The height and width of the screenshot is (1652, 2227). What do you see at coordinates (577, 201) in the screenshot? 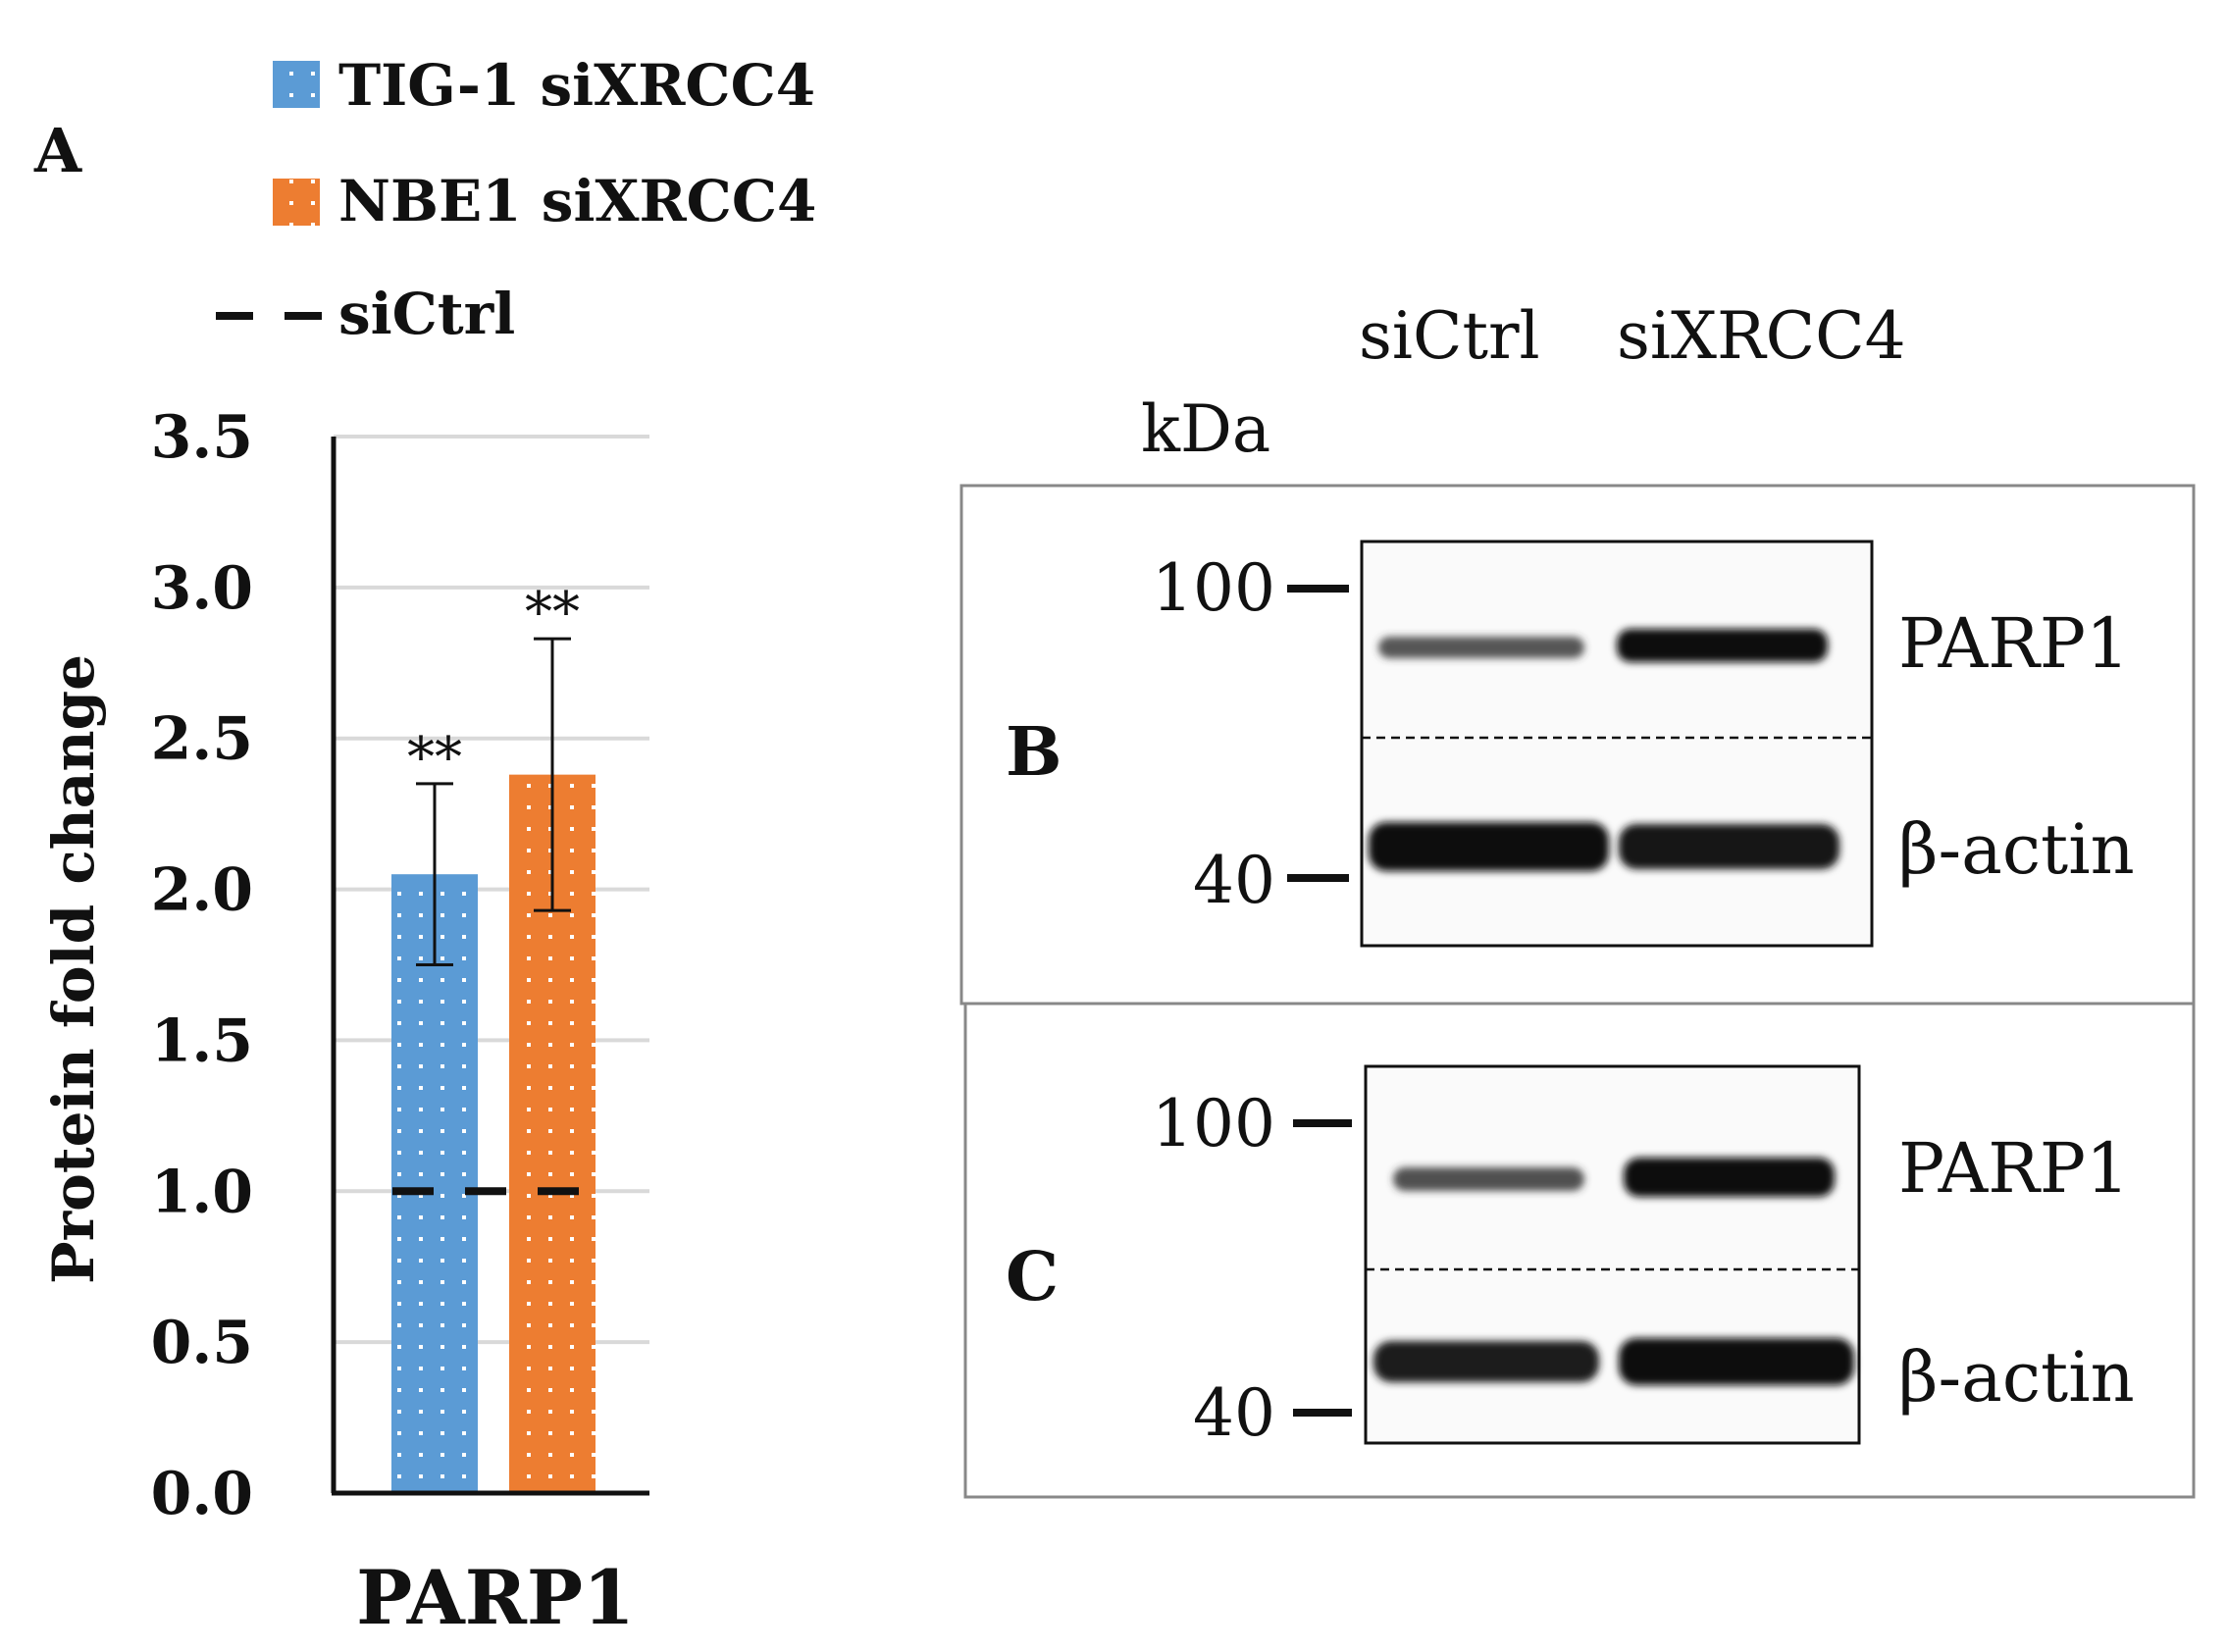
I see `legend-label-nbe1: NBE1 siXRCC4` at bounding box center [577, 201].